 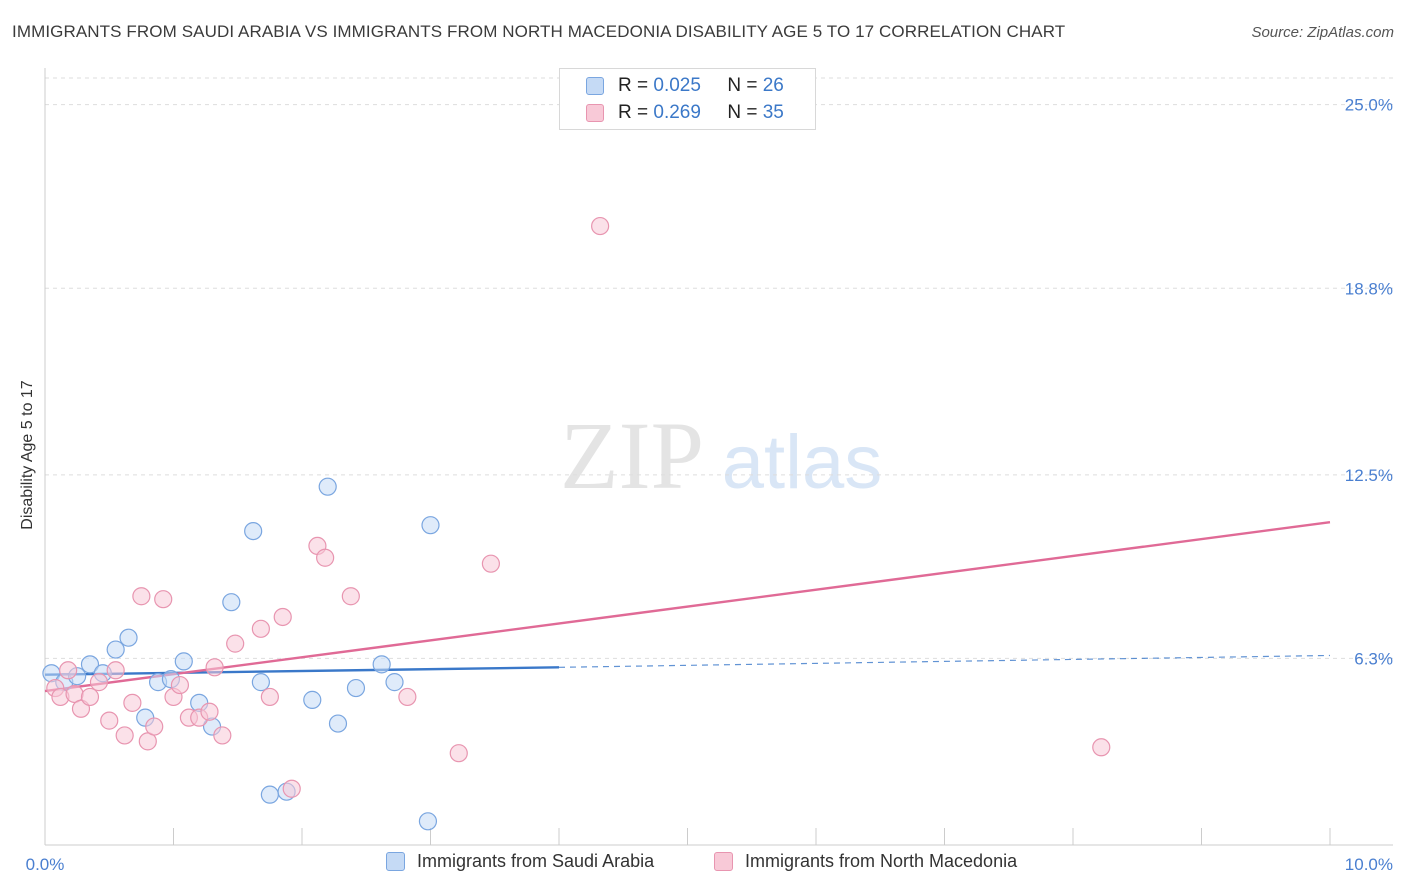 I want to click on y-tick-label: 12.5%, so click(x=1369, y=475).